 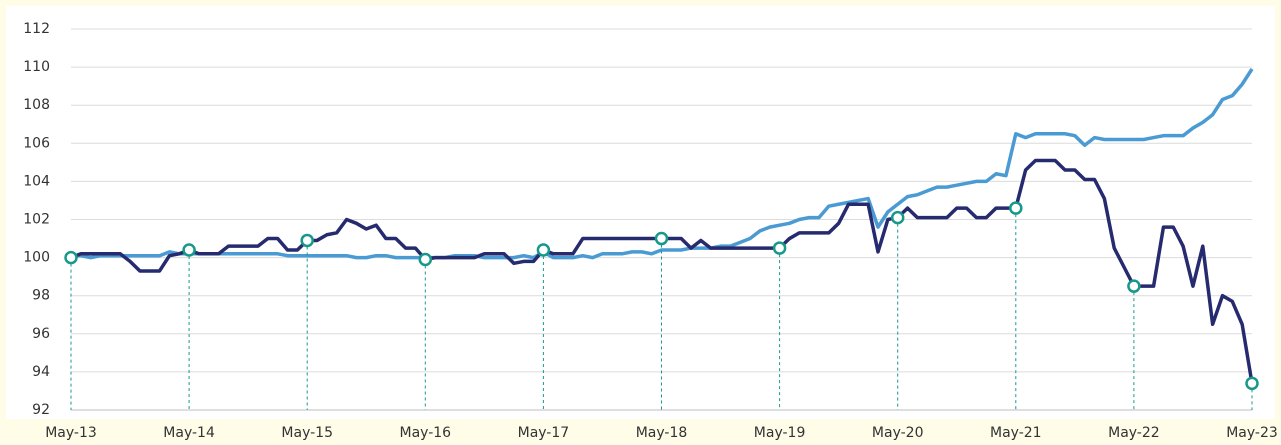 What do you see at coordinates (36, 143) in the screenshot?
I see `y-tick-label: 106` at bounding box center [36, 143].